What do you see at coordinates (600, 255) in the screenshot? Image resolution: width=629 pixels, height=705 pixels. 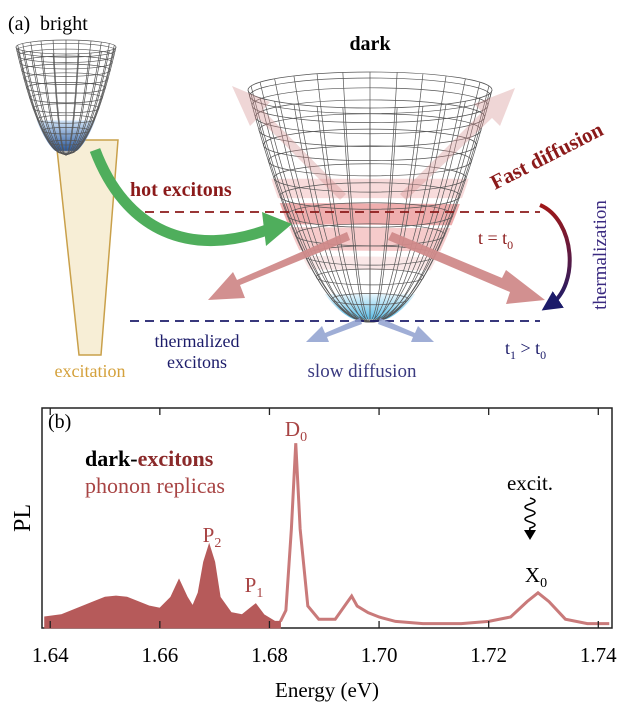 I see `thermalization-label: thermalization` at bounding box center [600, 255].